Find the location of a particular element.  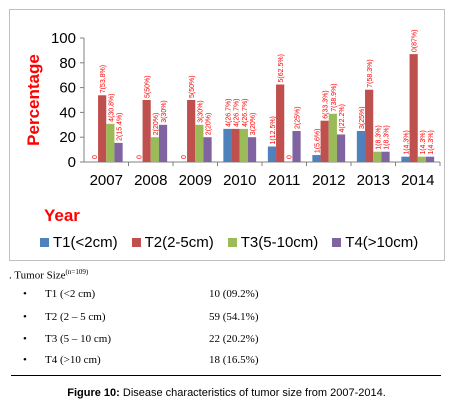

row-label: T3 (5 – 10 cm) is located at coordinates (78, 339).